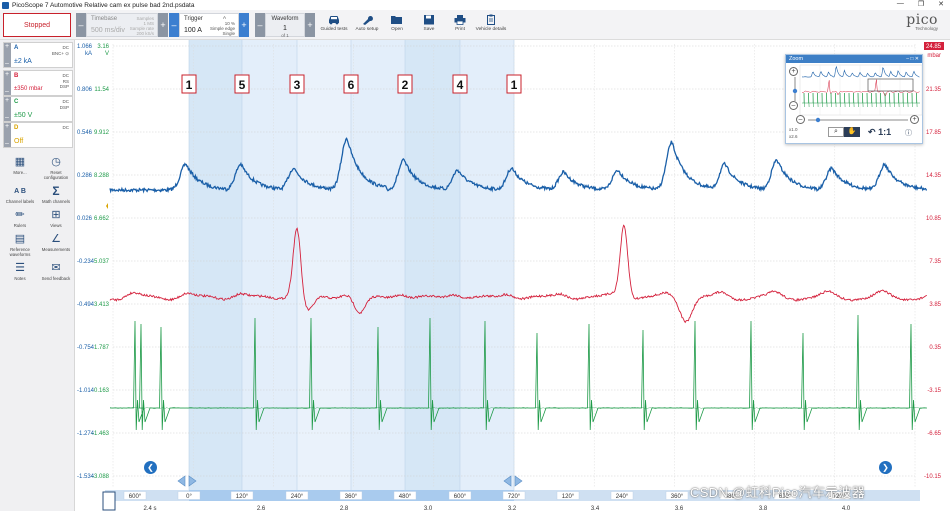 The image size is (950, 511). What do you see at coordinates (102, 348) in the screenshot?
I see `channel-c-tick-label: 1.787` at bounding box center [102, 348].